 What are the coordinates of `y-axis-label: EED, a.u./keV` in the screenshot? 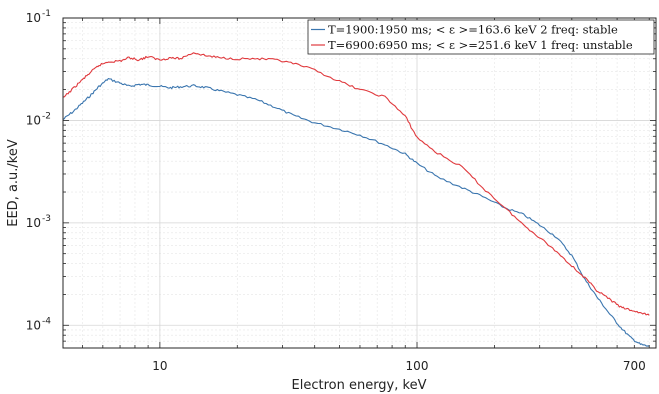 It's located at (13, 183).